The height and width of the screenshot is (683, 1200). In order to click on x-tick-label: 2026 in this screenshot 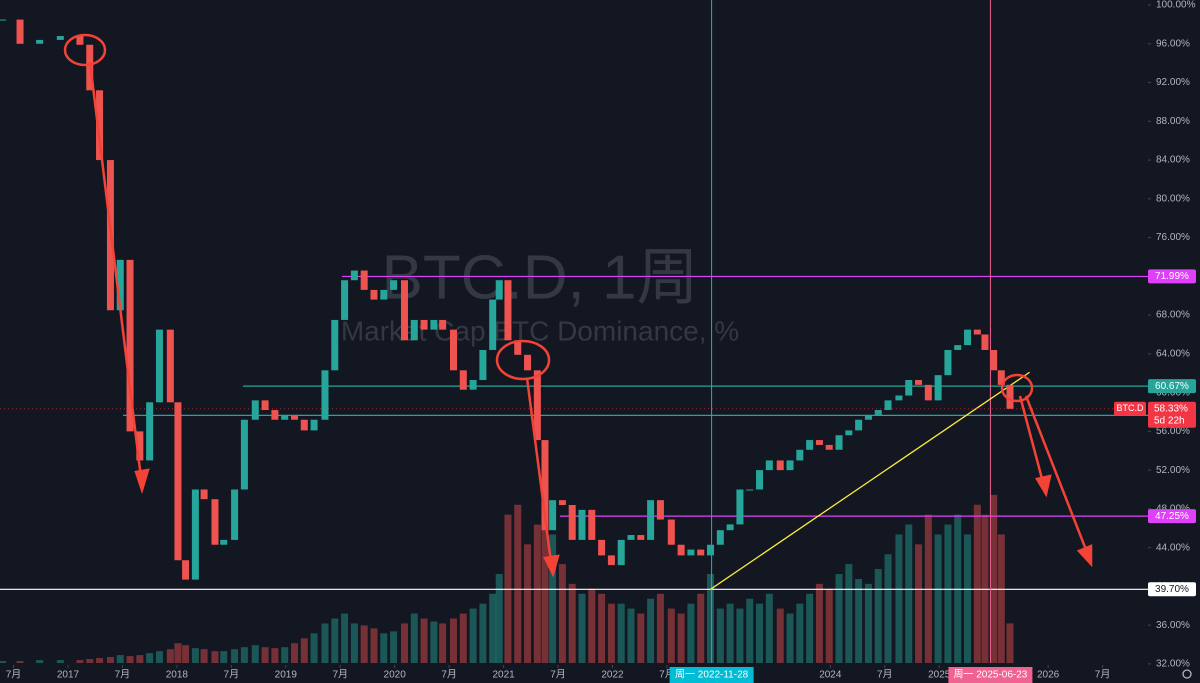, I will do `click(1048, 675)`.